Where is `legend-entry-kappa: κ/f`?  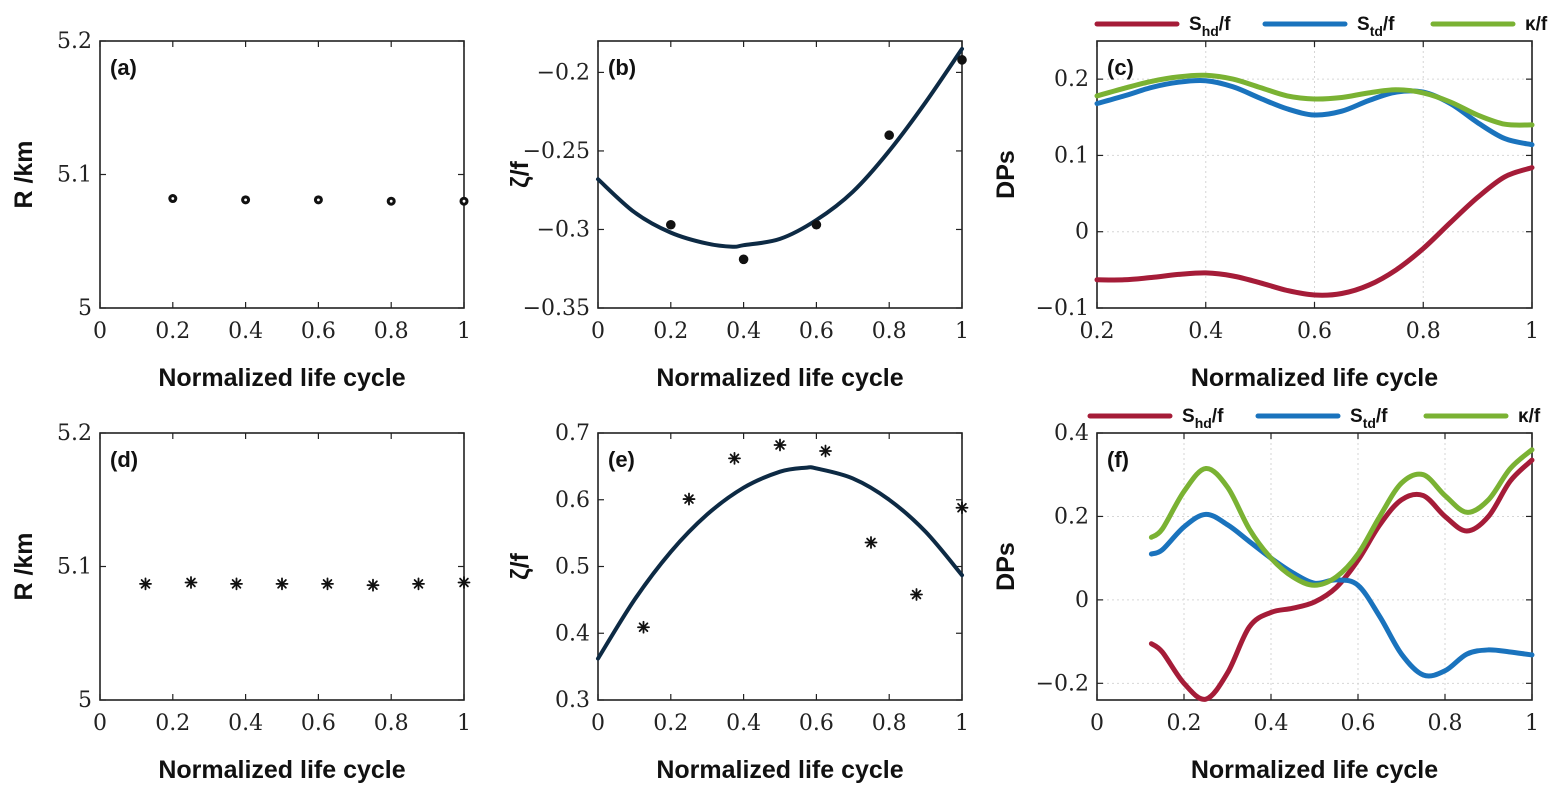 legend-entry-kappa: κ/f is located at coordinates (1482, 416).